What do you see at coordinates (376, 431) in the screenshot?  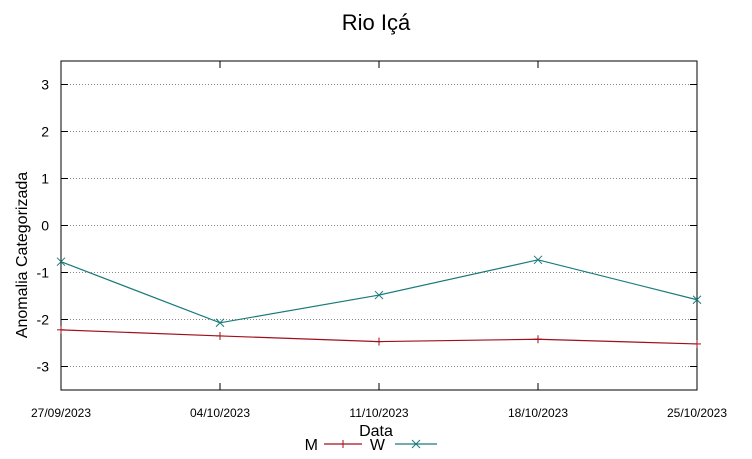 I see `x-axis-label: Data` at bounding box center [376, 431].